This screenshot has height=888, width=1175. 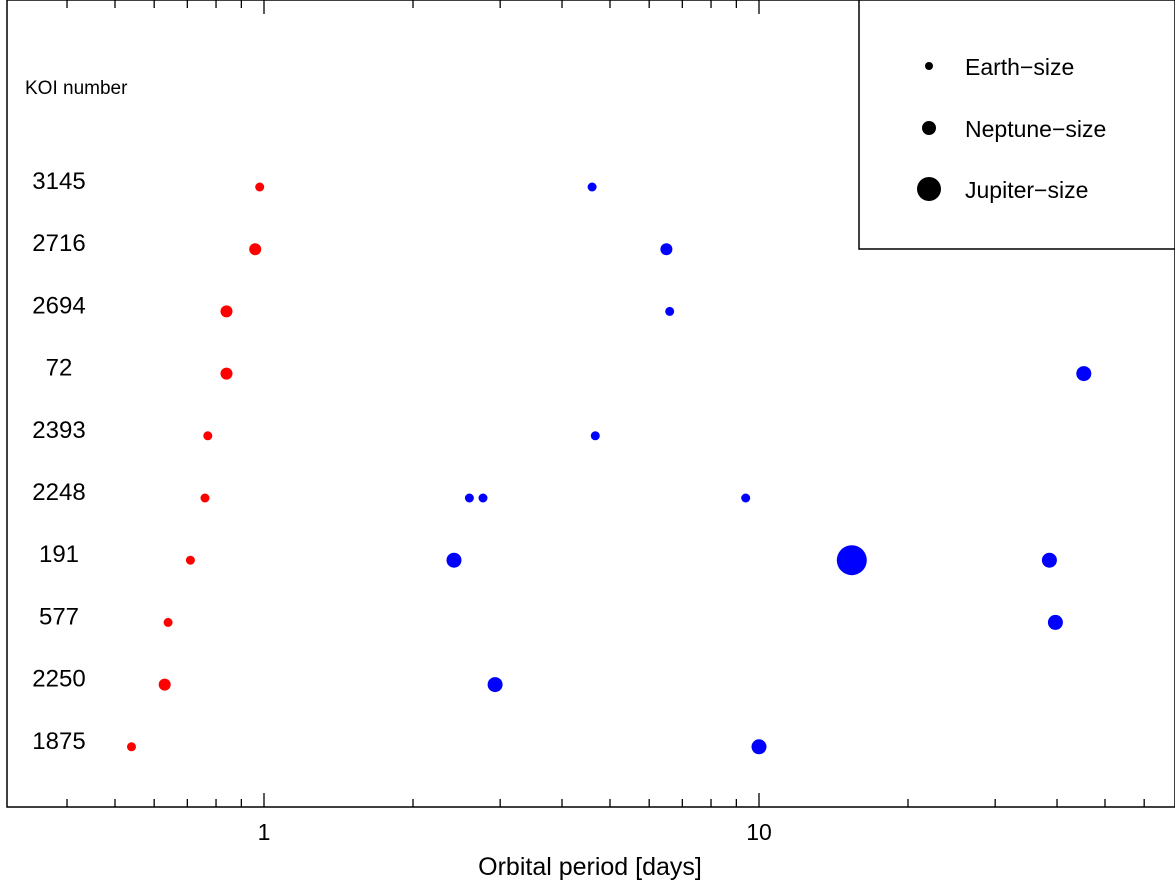 I want to click on koi-label: 2393, so click(x=58, y=430).